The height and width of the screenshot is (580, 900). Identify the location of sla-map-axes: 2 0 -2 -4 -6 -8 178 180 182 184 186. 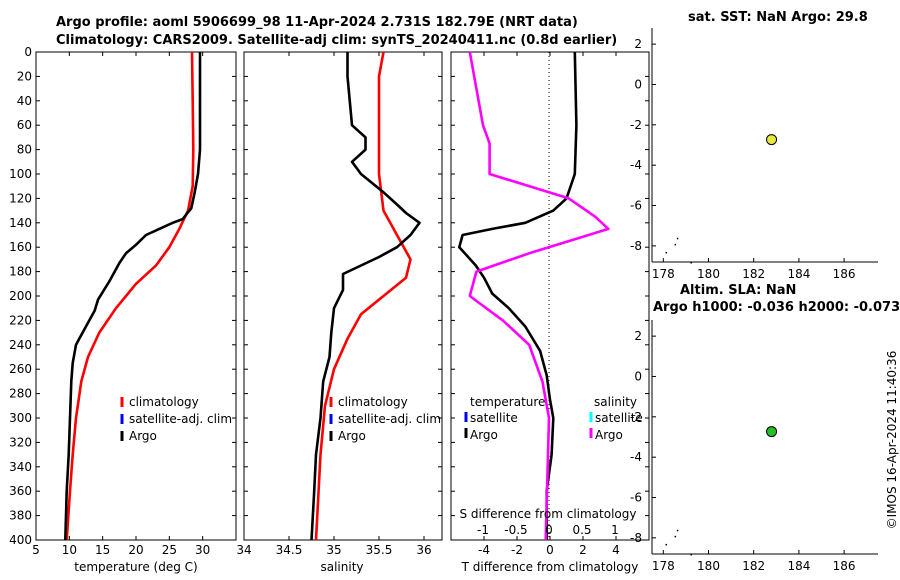
(754, 446).